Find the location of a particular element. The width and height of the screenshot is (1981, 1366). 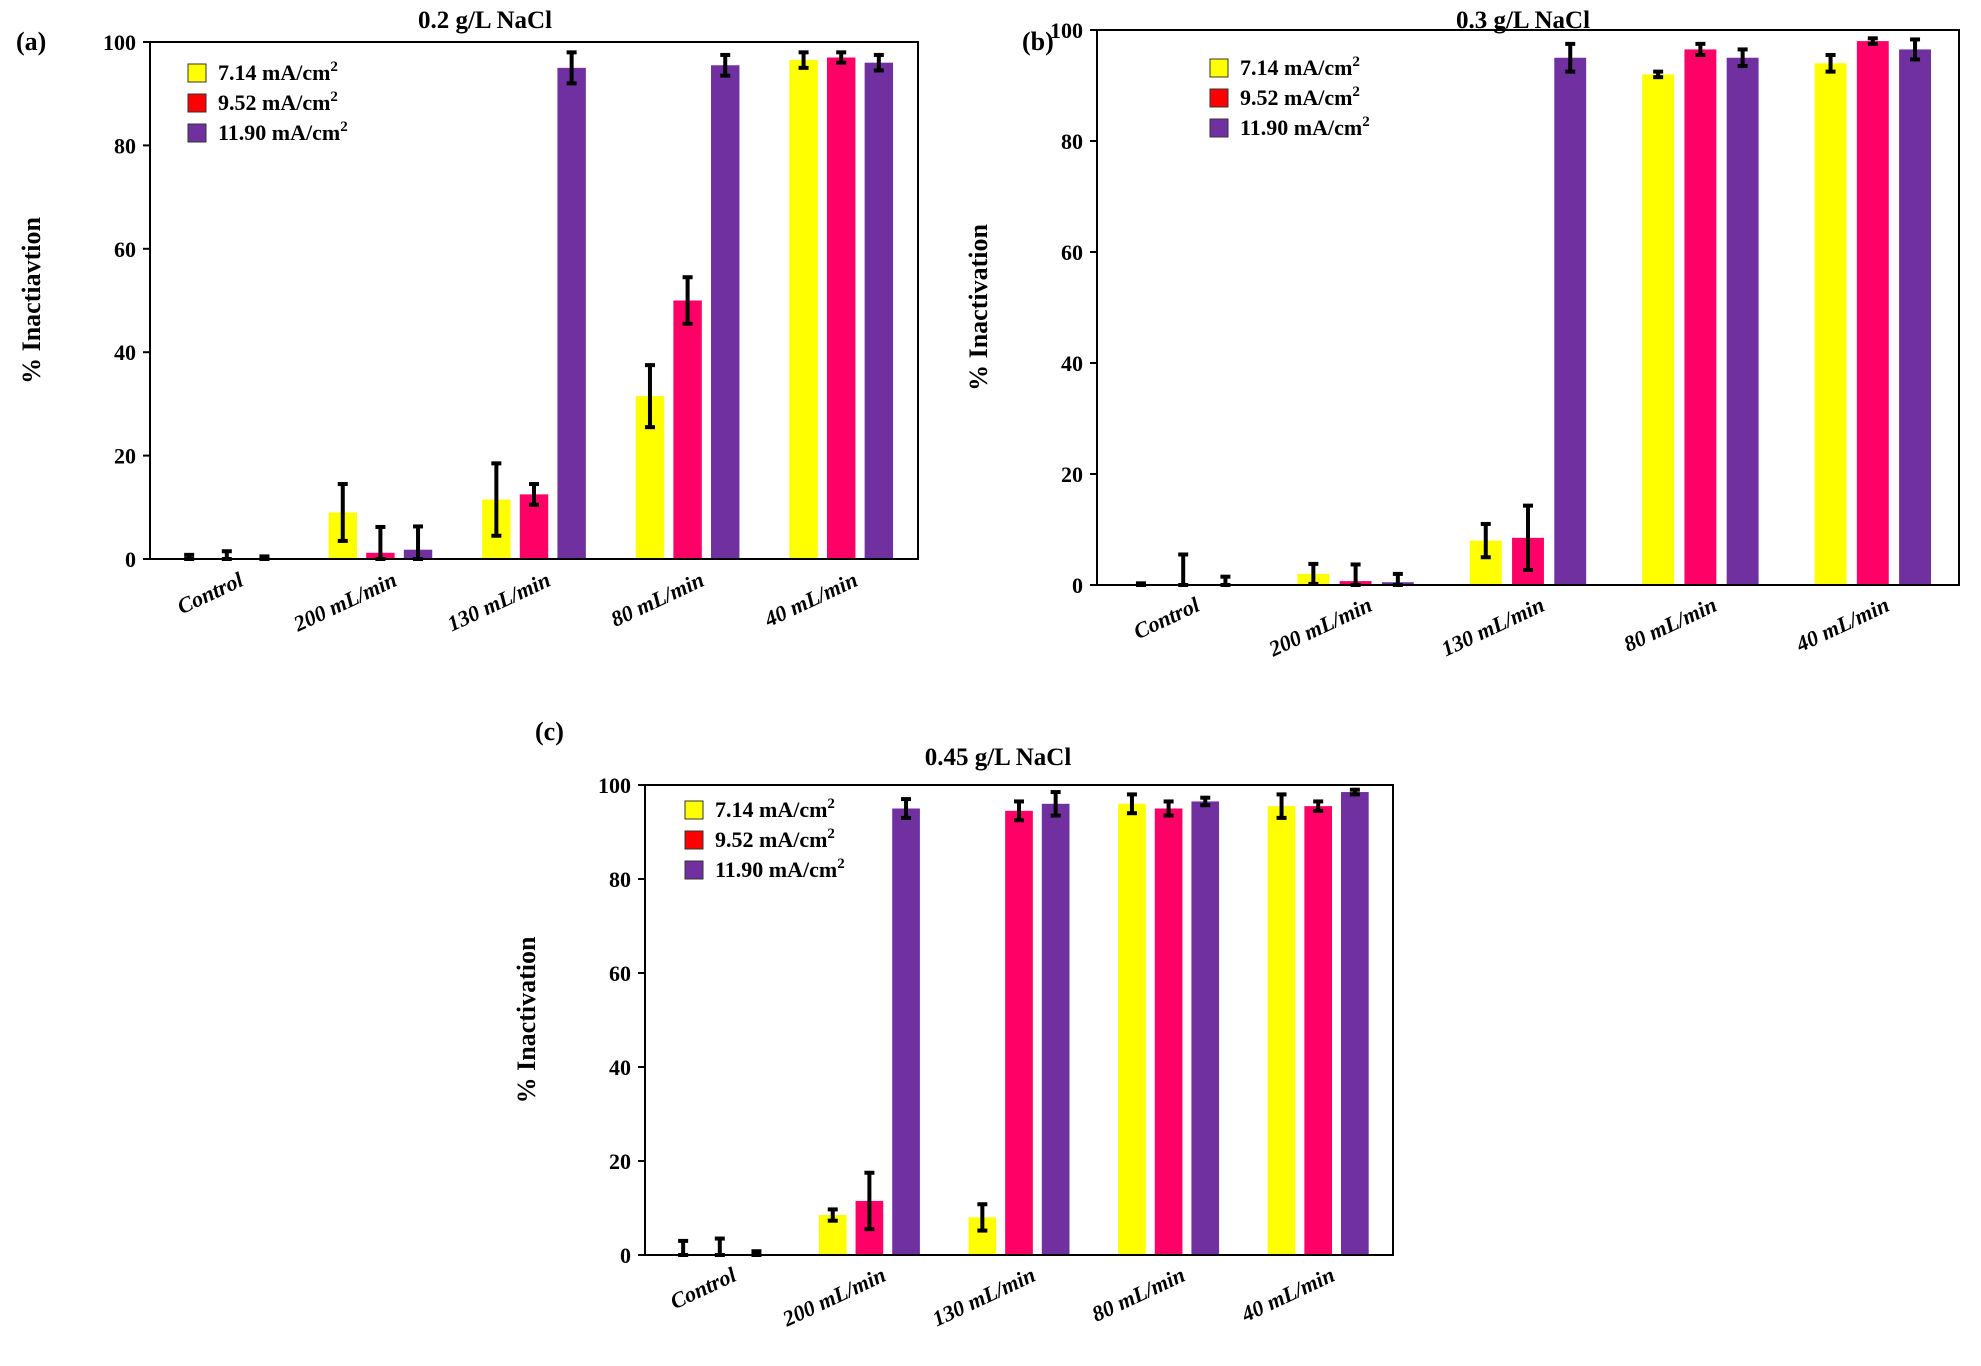

panel-label: (a) is located at coordinates (31, 41).